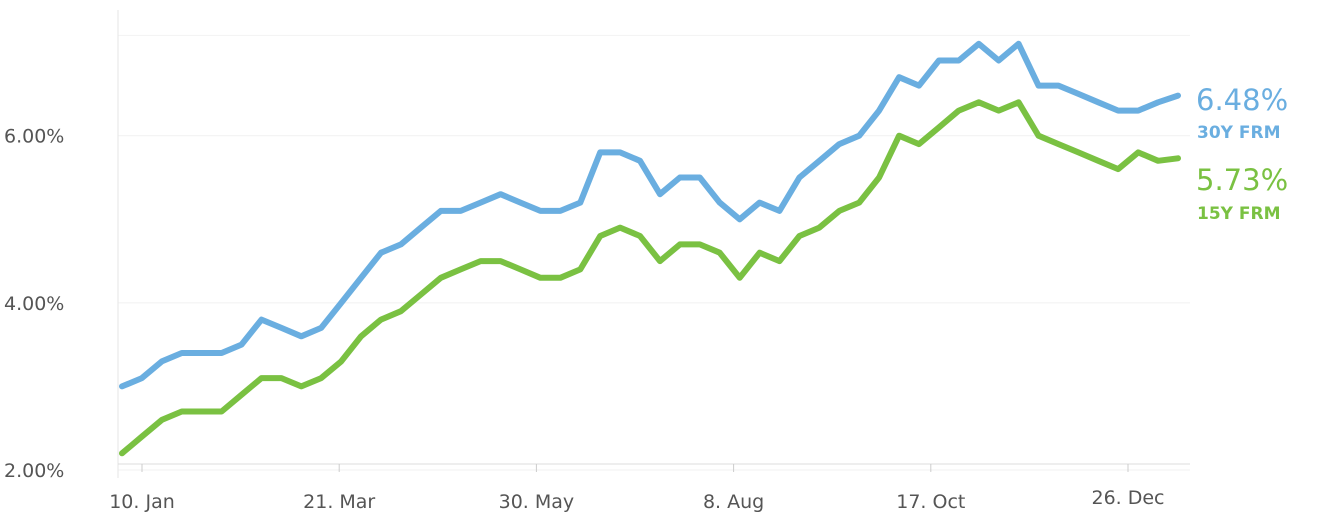 The width and height of the screenshot is (1317, 518). Describe the element at coordinates (339, 502) in the screenshot. I see `x-tick-label: 21. Mar` at that location.